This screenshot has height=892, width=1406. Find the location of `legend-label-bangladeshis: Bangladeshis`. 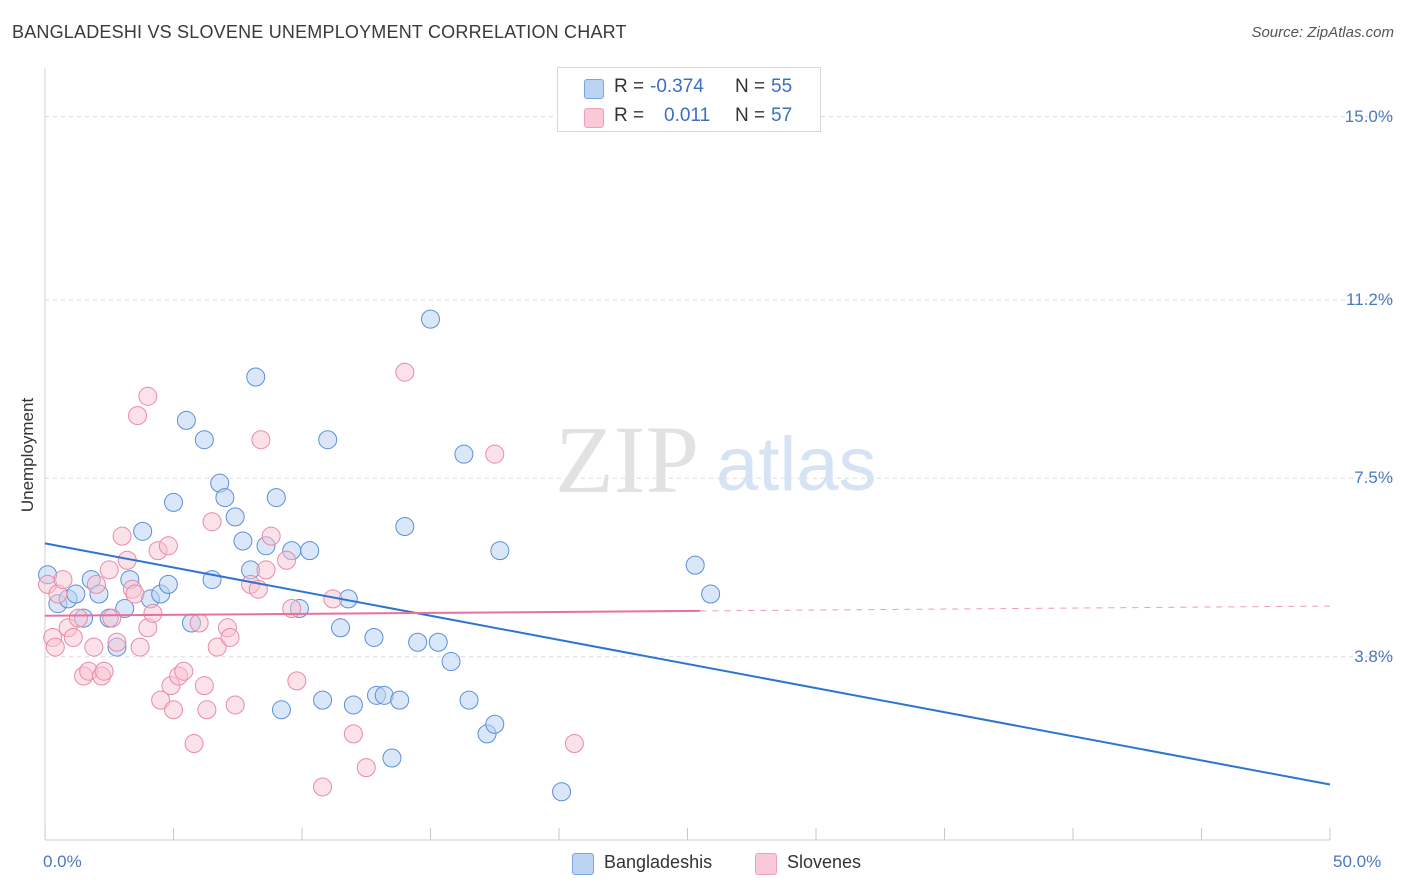

legend-label-bangladeshis: Bangladeshis is located at coordinates (658, 862).